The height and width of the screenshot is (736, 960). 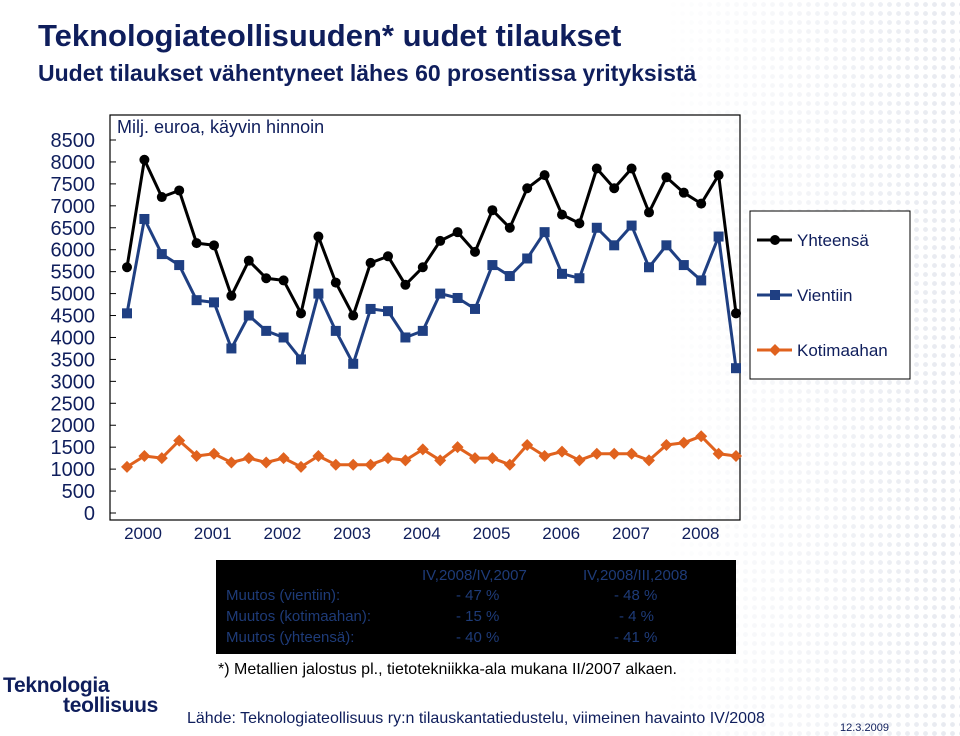 What do you see at coordinates (330, 35) in the screenshot?
I see `page-title: Teknologiateollisuuden* uudet tilaukset` at bounding box center [330, 35].